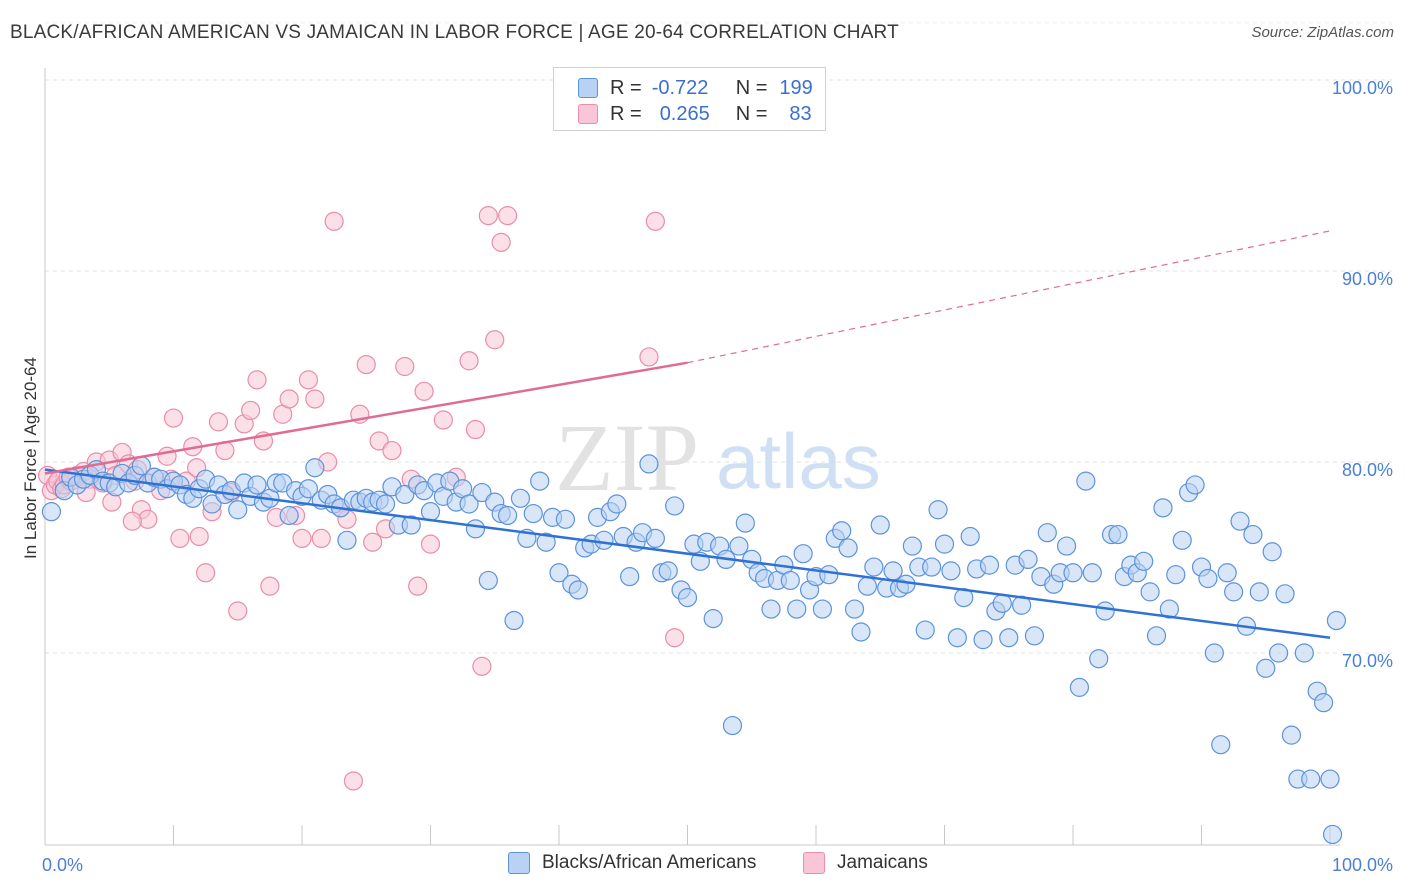  Describe the element at coordinates (814, 863) in the screenshot. I see `bottom-legend-swatch-pink` at that location.